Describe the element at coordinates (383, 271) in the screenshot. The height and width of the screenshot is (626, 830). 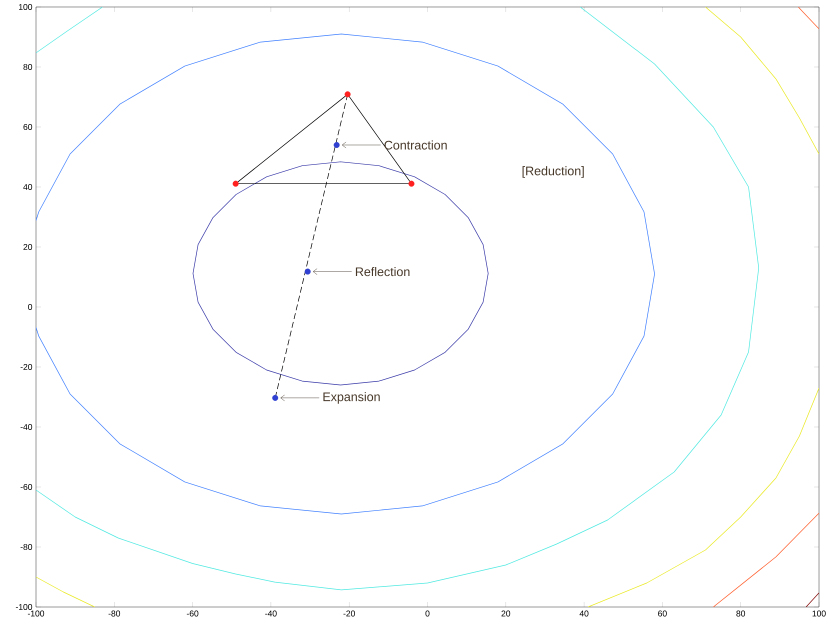
I see `annotation: Reflection` at that location.